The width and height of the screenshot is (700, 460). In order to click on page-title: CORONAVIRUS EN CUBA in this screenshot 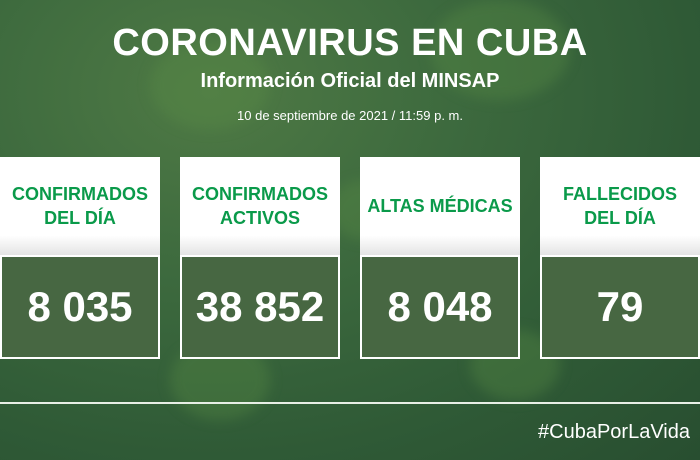, I will do `click(350, 43)`.